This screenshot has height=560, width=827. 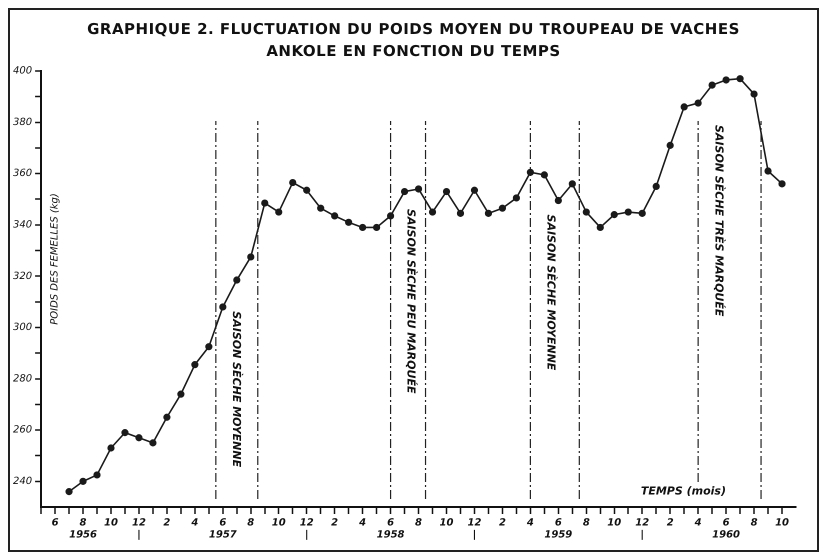 What do you see at coordinates (22, 276) in the screenshot?
I see `y-tick-label: 320` at bounding box center [22, 276].